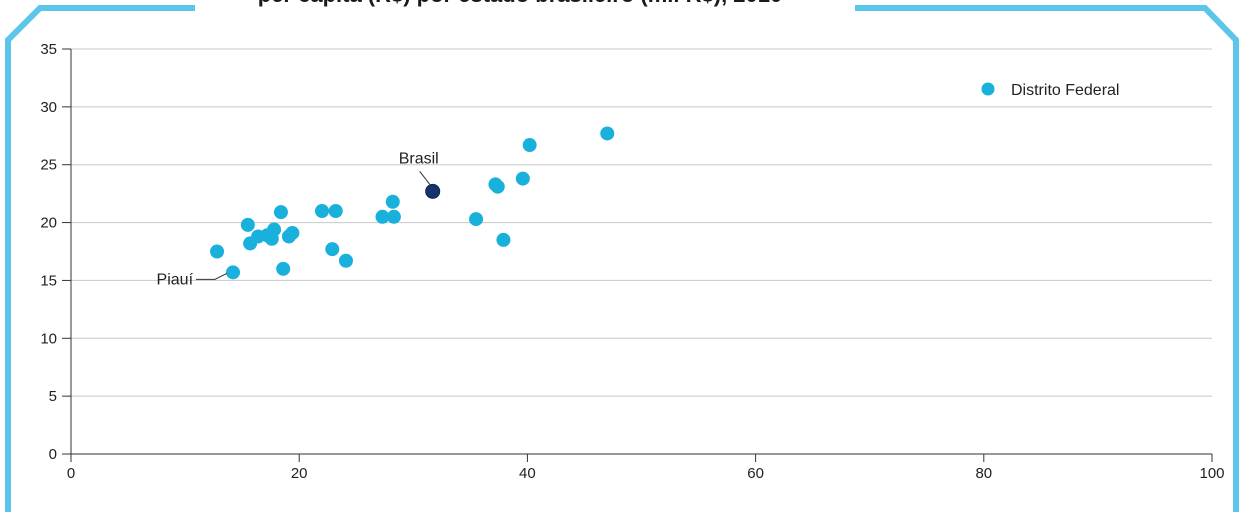  Describe the element at coordinates (298, 219) in the screenshot. I see `point-annotations: Piauí Brasil` at that location.